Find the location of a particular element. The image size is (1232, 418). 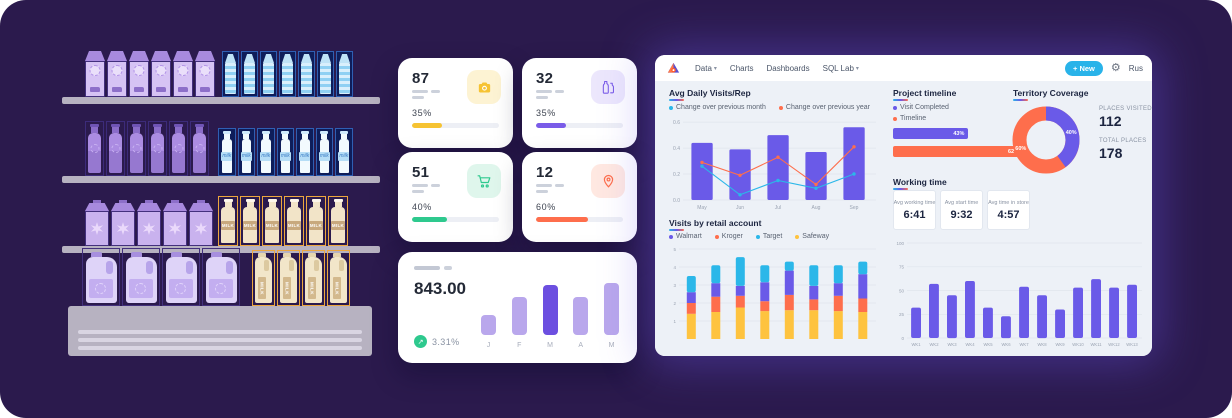

nav-item-dashboards: Dashboards is located at coordinates (788, 68).